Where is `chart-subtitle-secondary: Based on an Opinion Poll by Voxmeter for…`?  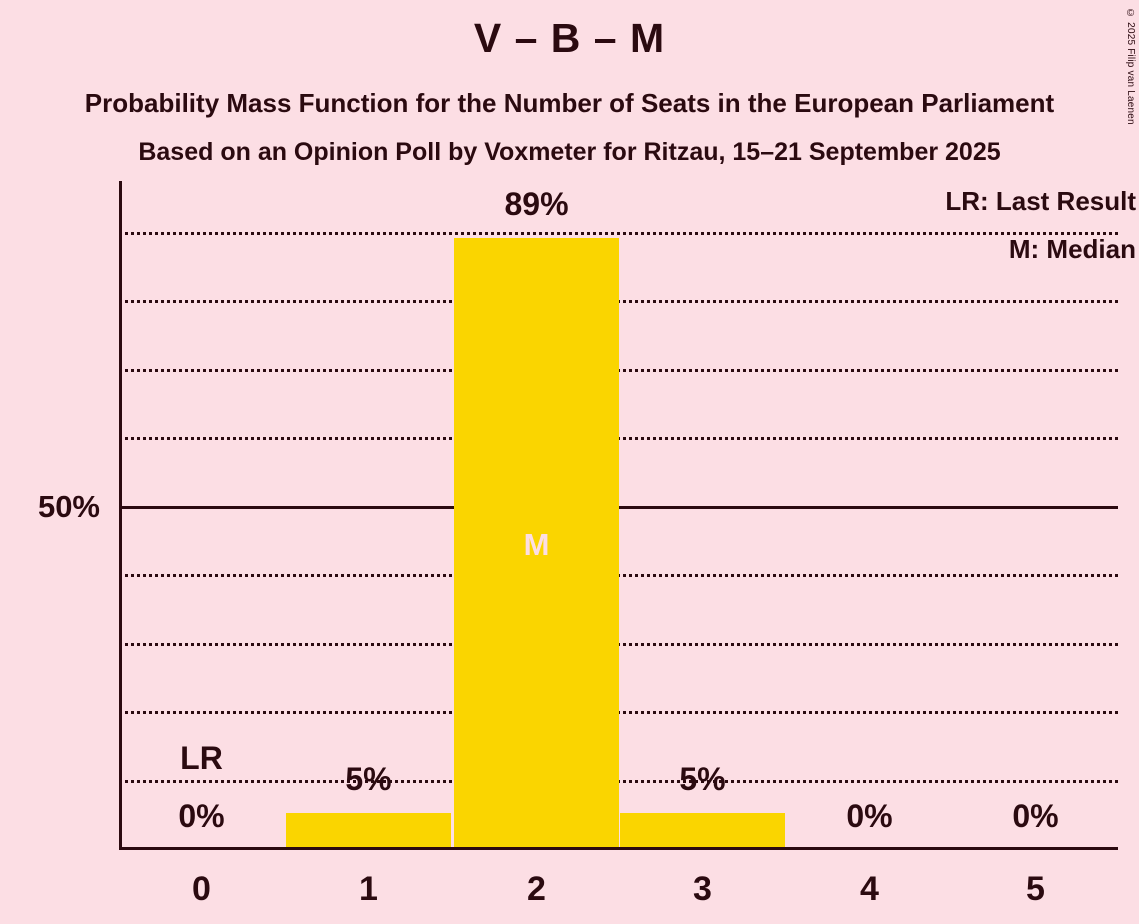
chart-subtitle-secondary: Based on an Opinion Poll by Voxmeter for… is located at coordinates (569, 152).